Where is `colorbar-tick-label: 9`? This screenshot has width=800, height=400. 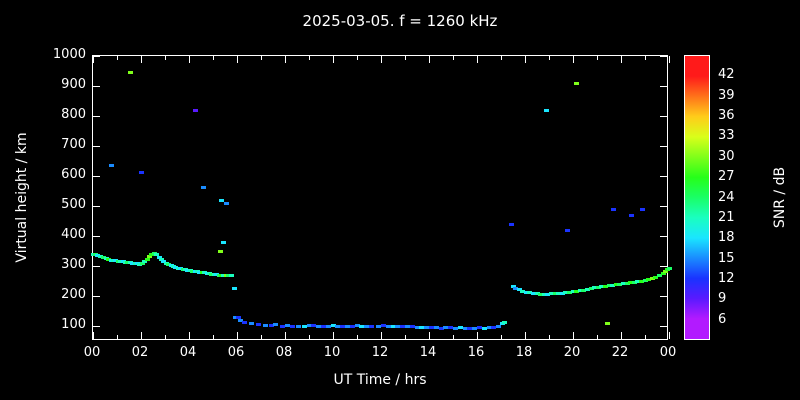 colorbar-tick-label: 9 is located at coordinates (722, 299).